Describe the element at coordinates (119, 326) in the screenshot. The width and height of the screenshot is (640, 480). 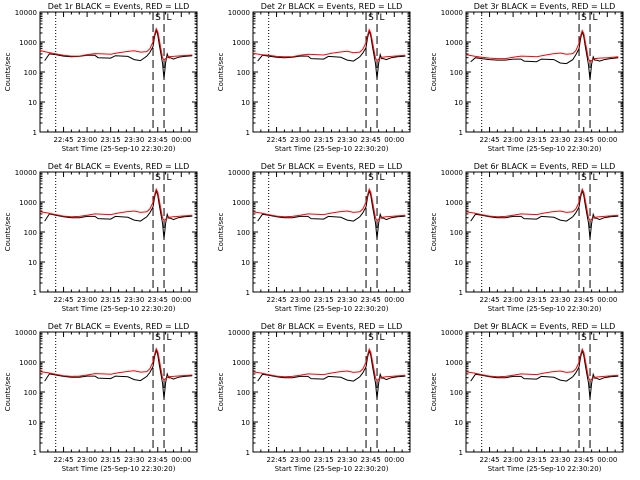
I see `panel-title: Det 7r BLACK = Events, RED = LLD` at that location.